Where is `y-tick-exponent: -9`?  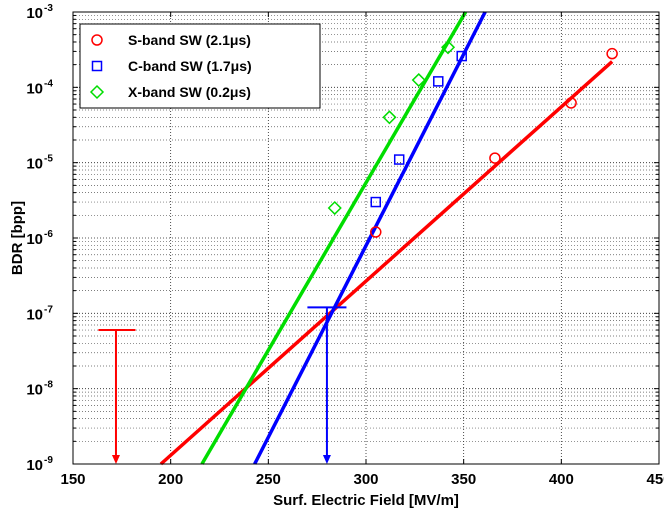 y-tick-exponent: -9 is located at coordinates (48, 460).